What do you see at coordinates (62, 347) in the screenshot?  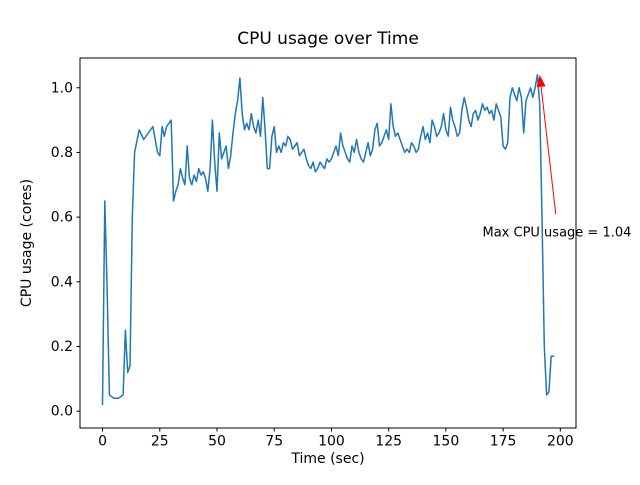 I see `y-tick-label: 0.2` at bounding box center [62, 347].